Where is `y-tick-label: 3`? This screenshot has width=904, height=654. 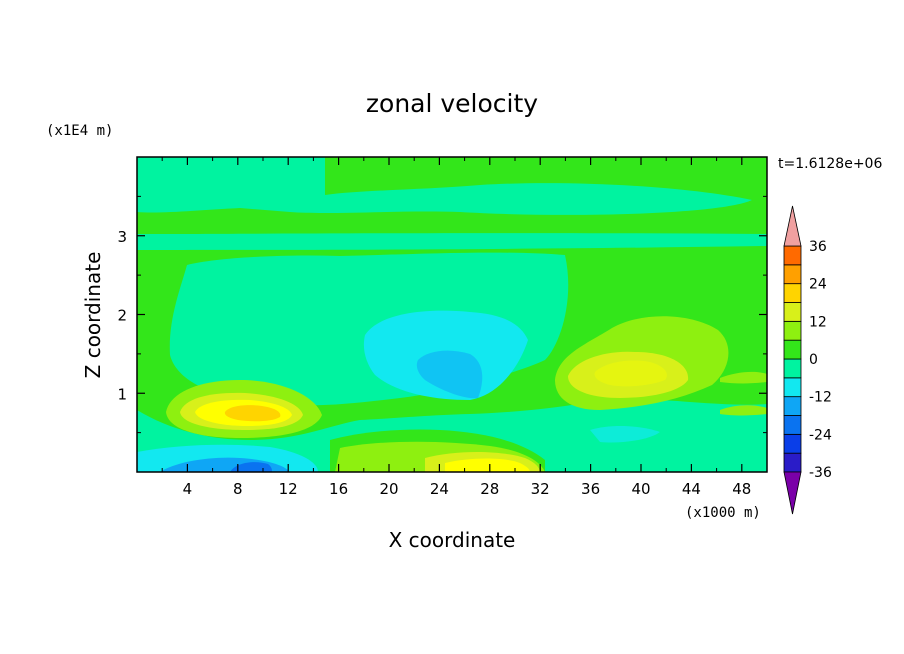 y-tick-label: 3 is located at coordinates (122, 237).